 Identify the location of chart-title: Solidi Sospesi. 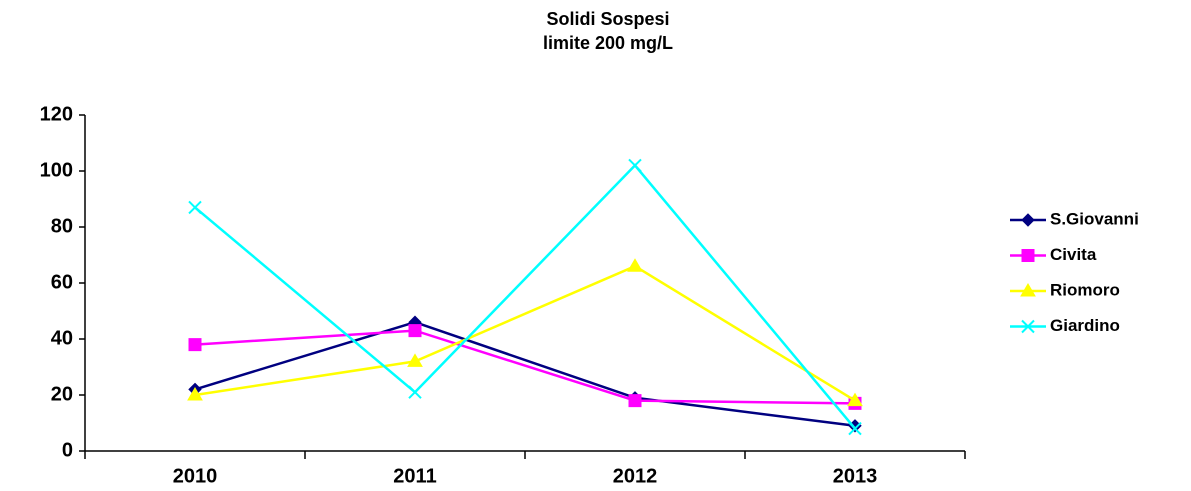
(607, 19).